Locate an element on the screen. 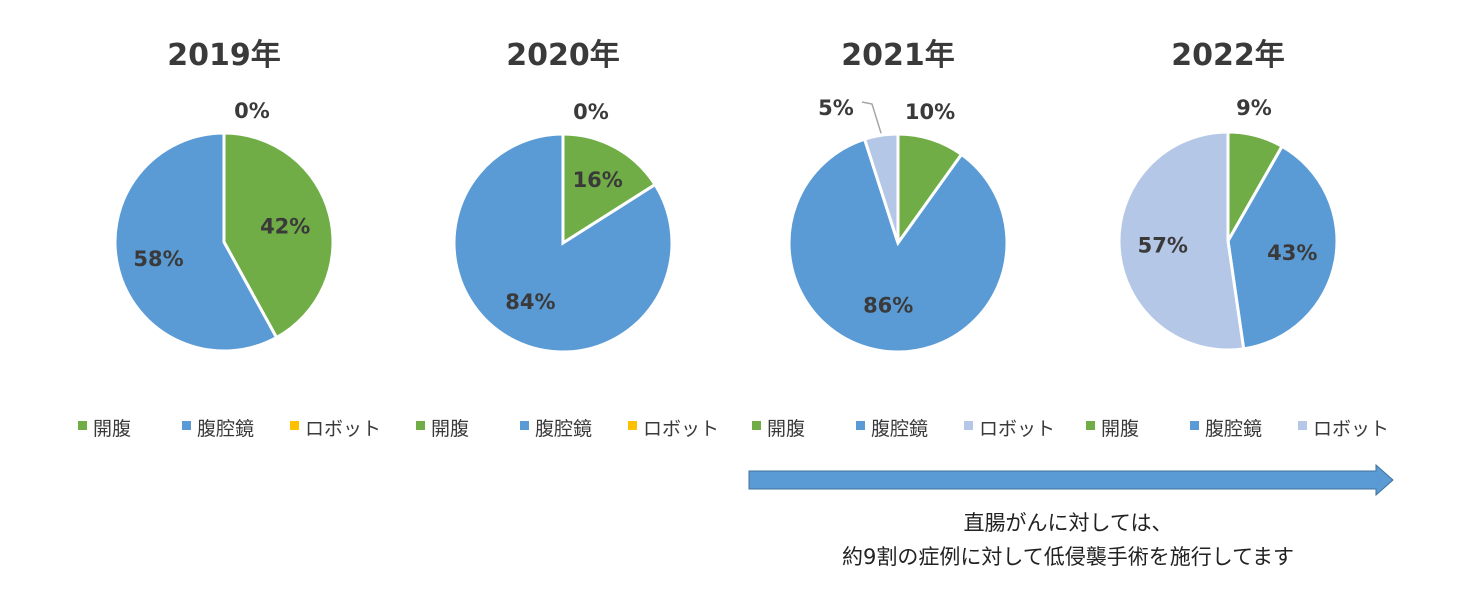  chart-title-2020: 2020年 is located at coordinates (563, 55).